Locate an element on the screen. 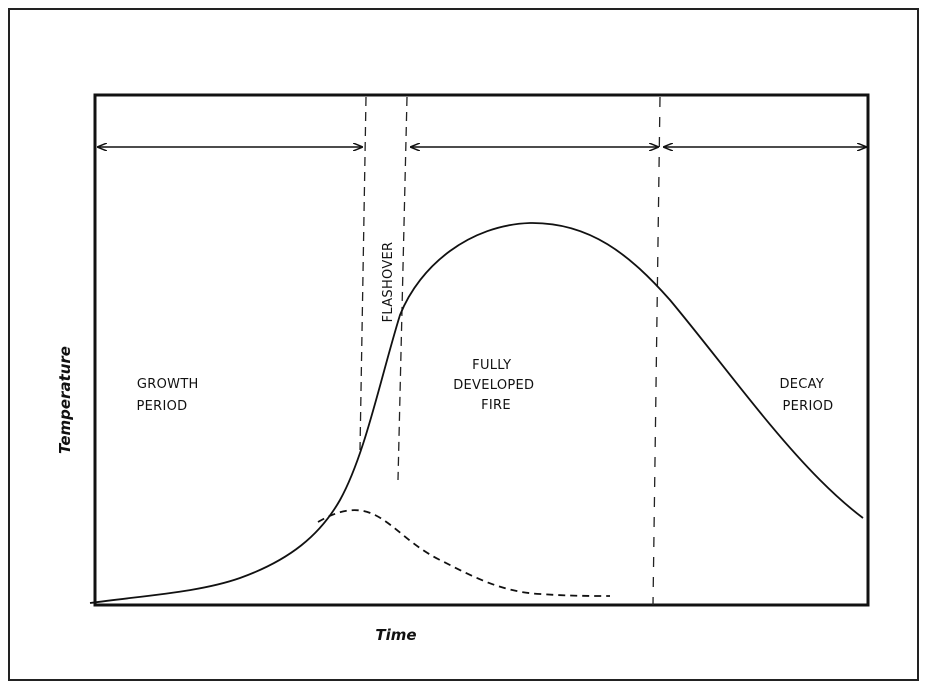 The image size is (927, 687). label-line: GROWTH is located at coordinates (168, 384).